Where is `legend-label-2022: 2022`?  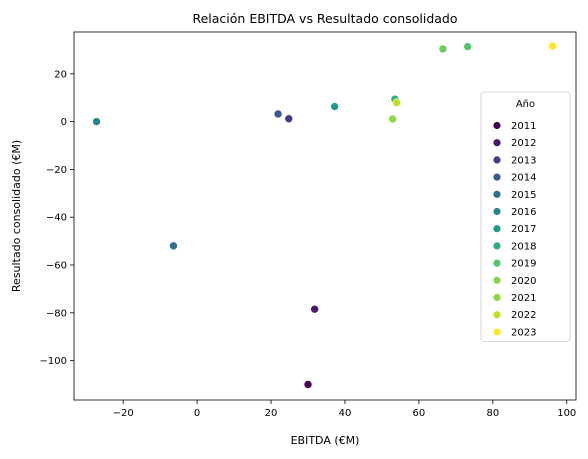
legend-label-2022: 2022 is located at coordinates (523, 315).